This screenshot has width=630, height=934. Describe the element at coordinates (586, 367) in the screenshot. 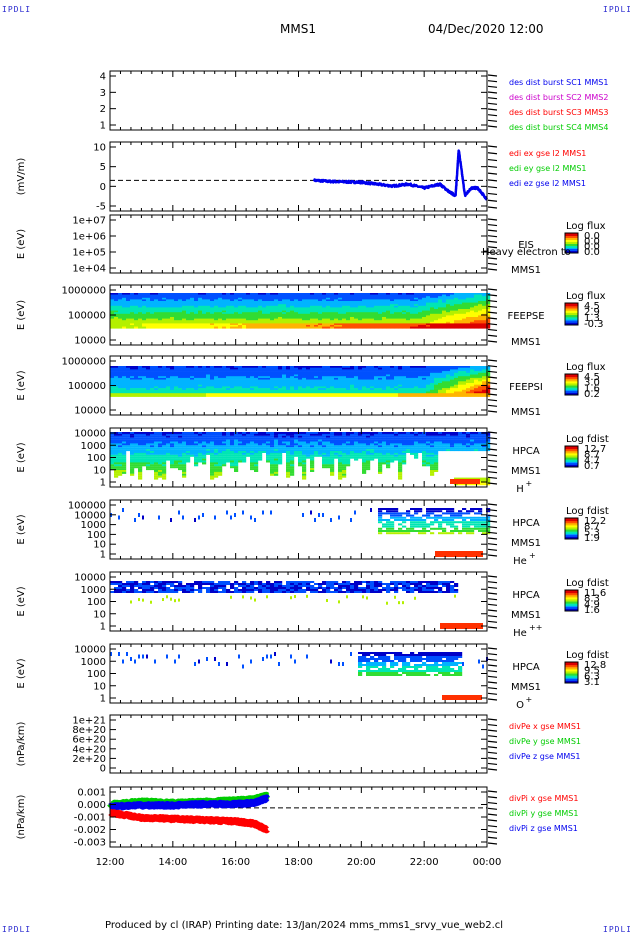

I see `colorbar-title: Log flux` at that location.